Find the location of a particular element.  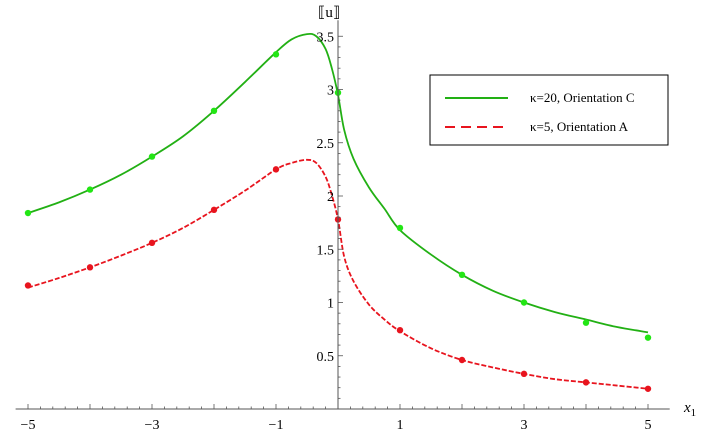

legend: κ=20, Orientation C κ=5, Orientation A is located at coordinates (549, 110).